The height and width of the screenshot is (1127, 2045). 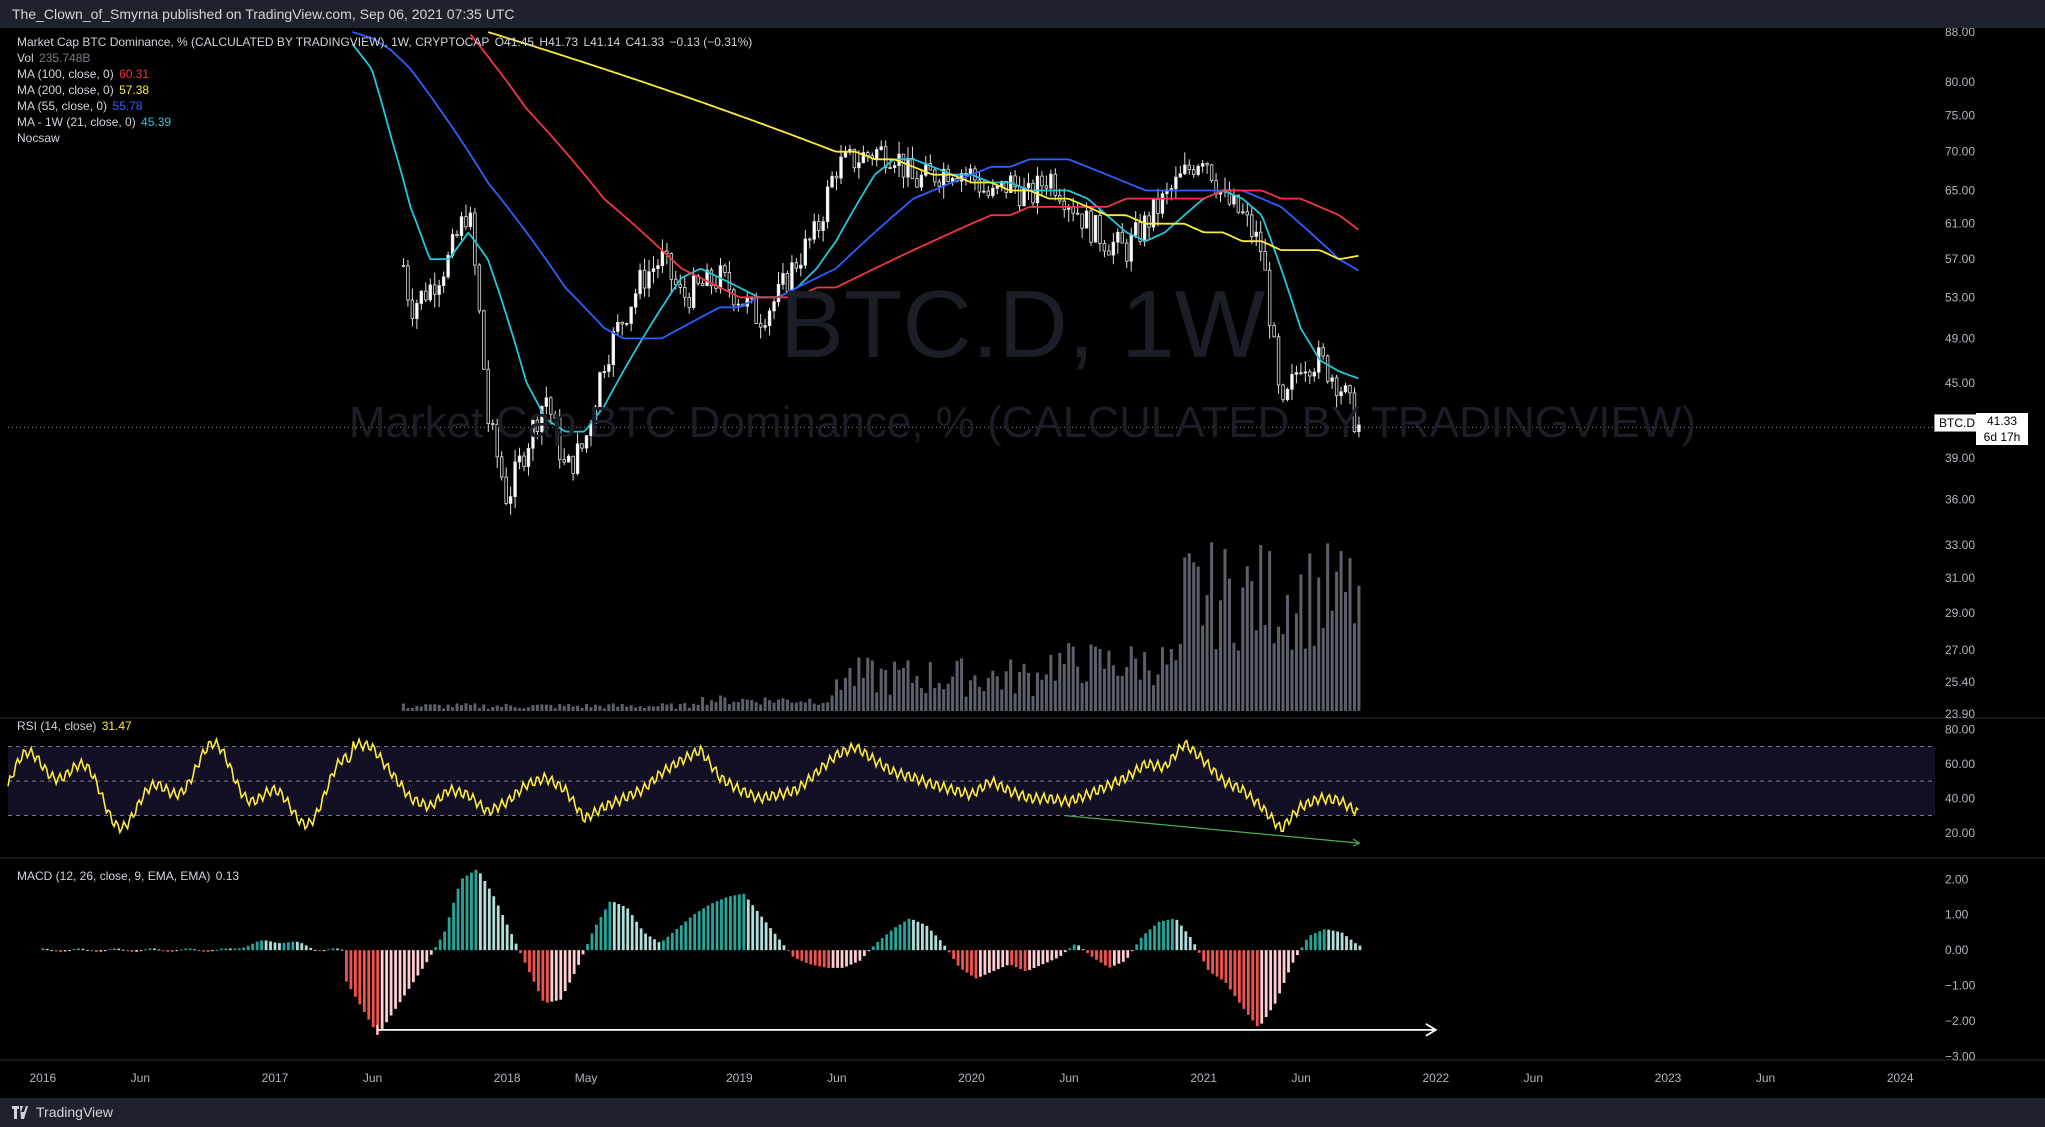 I want to click on rsi-panel, so click(x=971, y=791).